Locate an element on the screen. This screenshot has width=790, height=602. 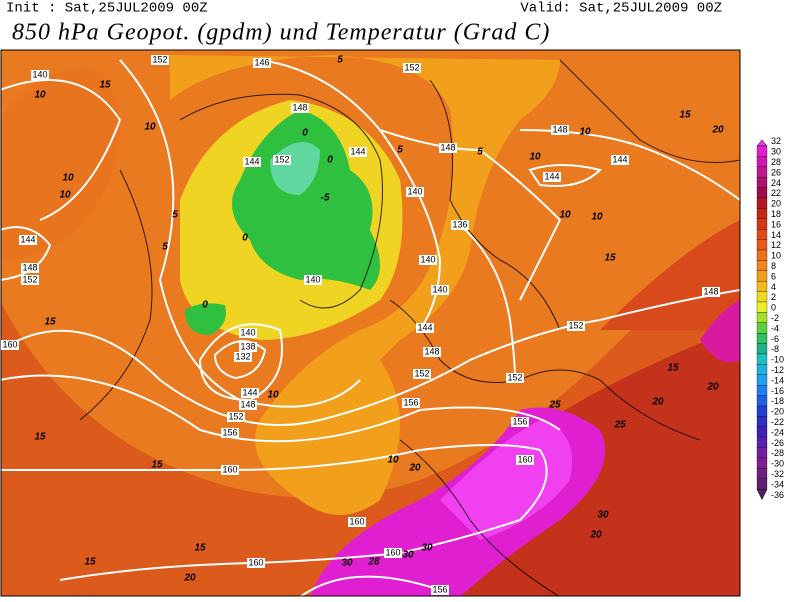
temperature-label: 0 is located at coordinates (245, 238).